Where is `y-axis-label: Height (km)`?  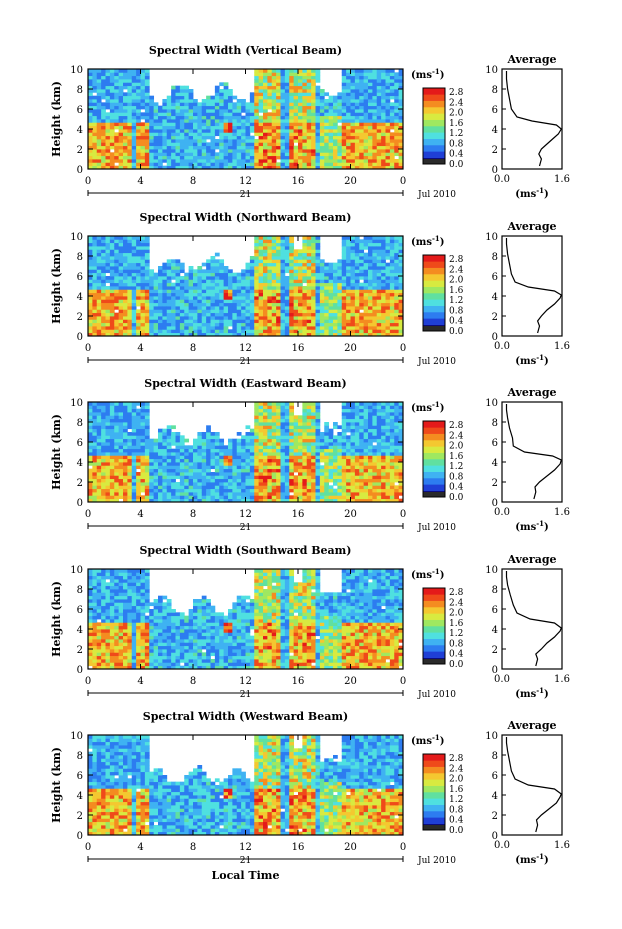
y-axis-label: Height (km) is located at coordinates (56, 286).